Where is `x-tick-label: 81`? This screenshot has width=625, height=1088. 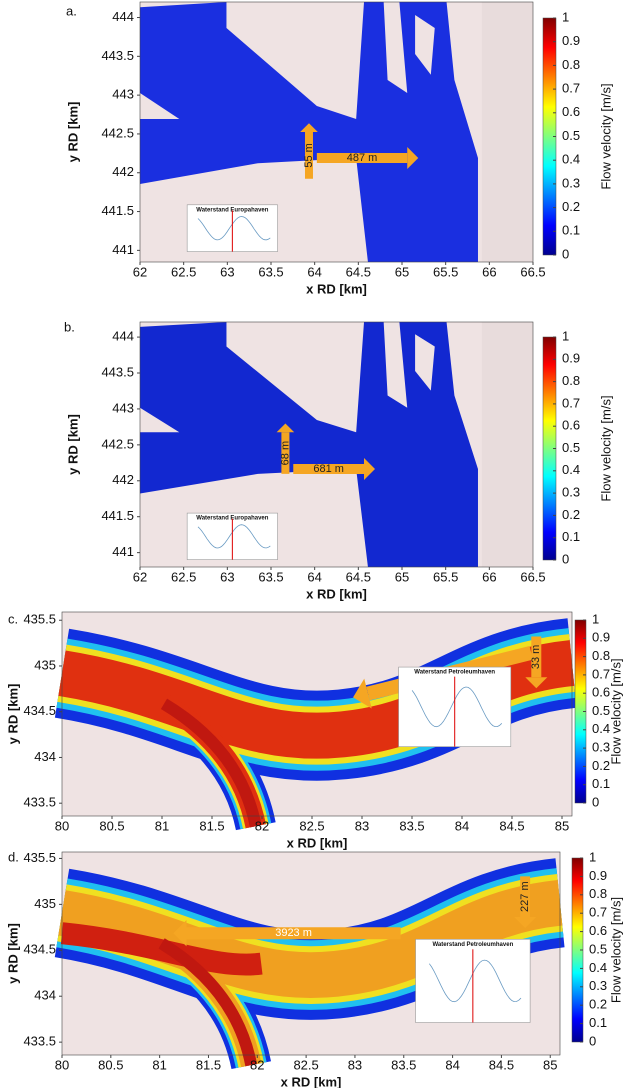
x-tick-label: 81 is located at coordinates (159, 1064).